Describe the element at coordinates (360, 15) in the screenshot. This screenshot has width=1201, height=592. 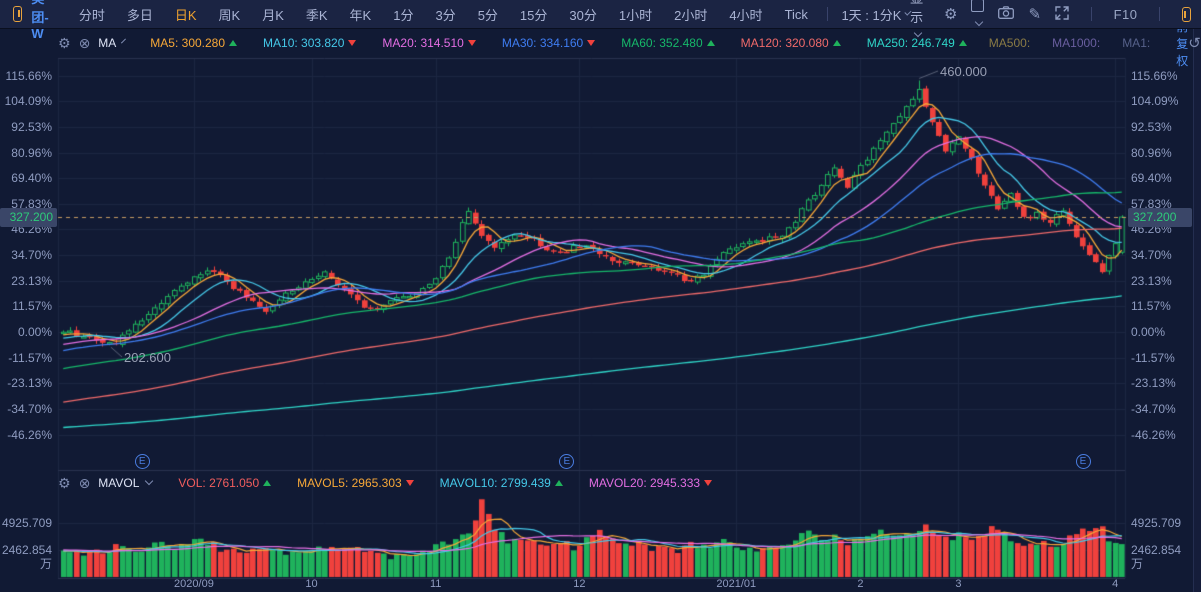
I see `tab-年K: 年K` at that location.